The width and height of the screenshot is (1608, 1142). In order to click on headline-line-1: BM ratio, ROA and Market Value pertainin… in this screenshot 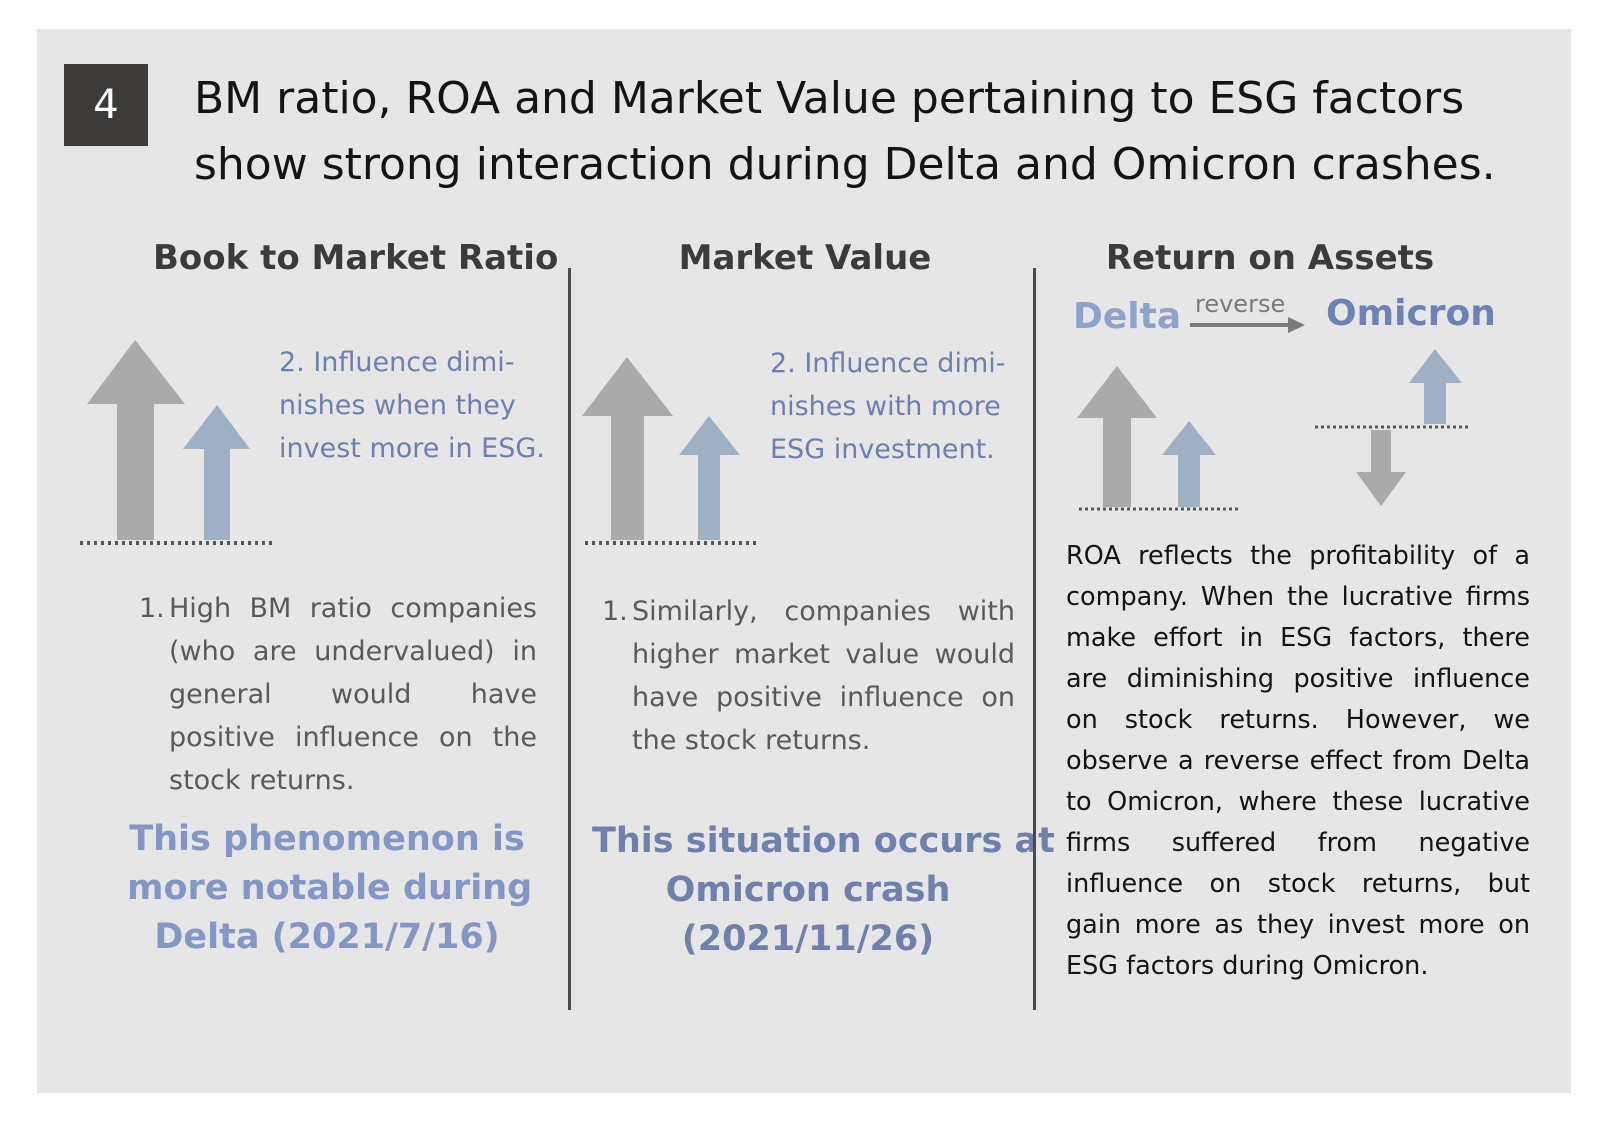, I will do `click(829, 98)`.